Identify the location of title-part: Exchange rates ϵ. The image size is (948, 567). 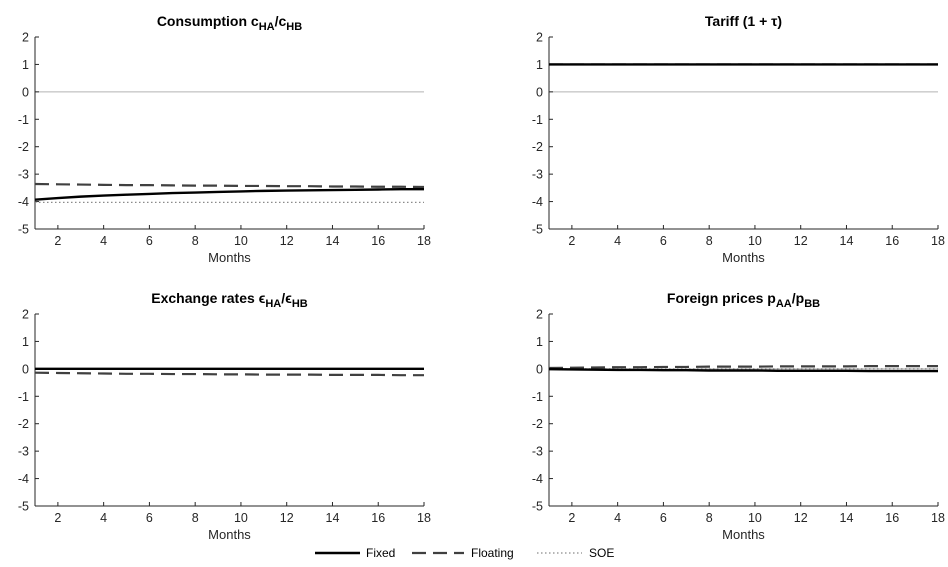
(208, 298).